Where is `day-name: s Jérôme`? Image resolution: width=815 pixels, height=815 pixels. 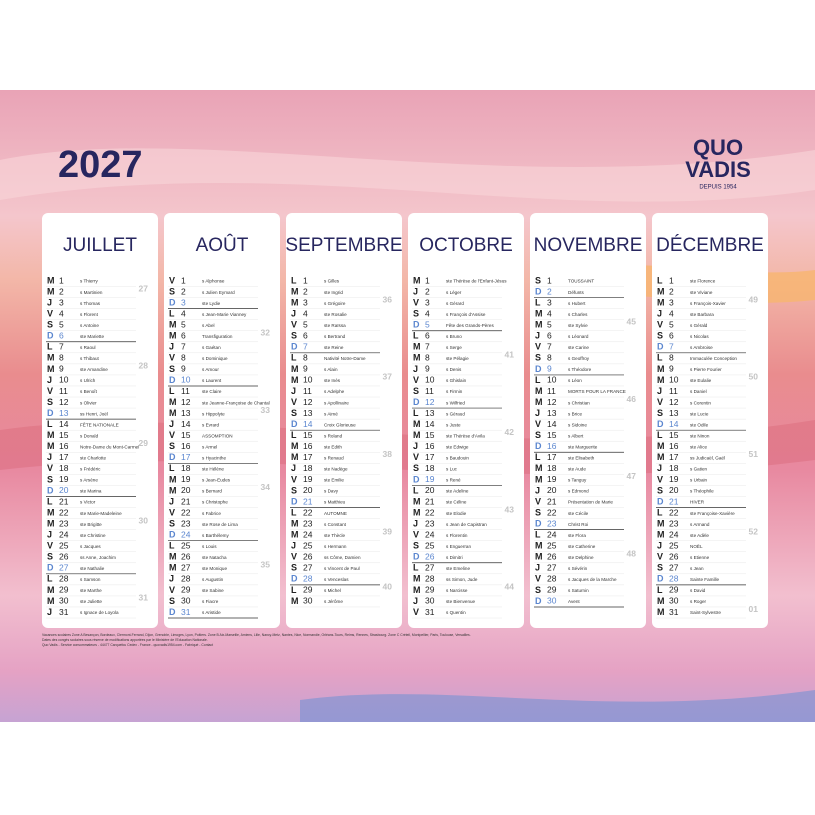
day-name: s Jérôme is located at coordinates (333, 601).